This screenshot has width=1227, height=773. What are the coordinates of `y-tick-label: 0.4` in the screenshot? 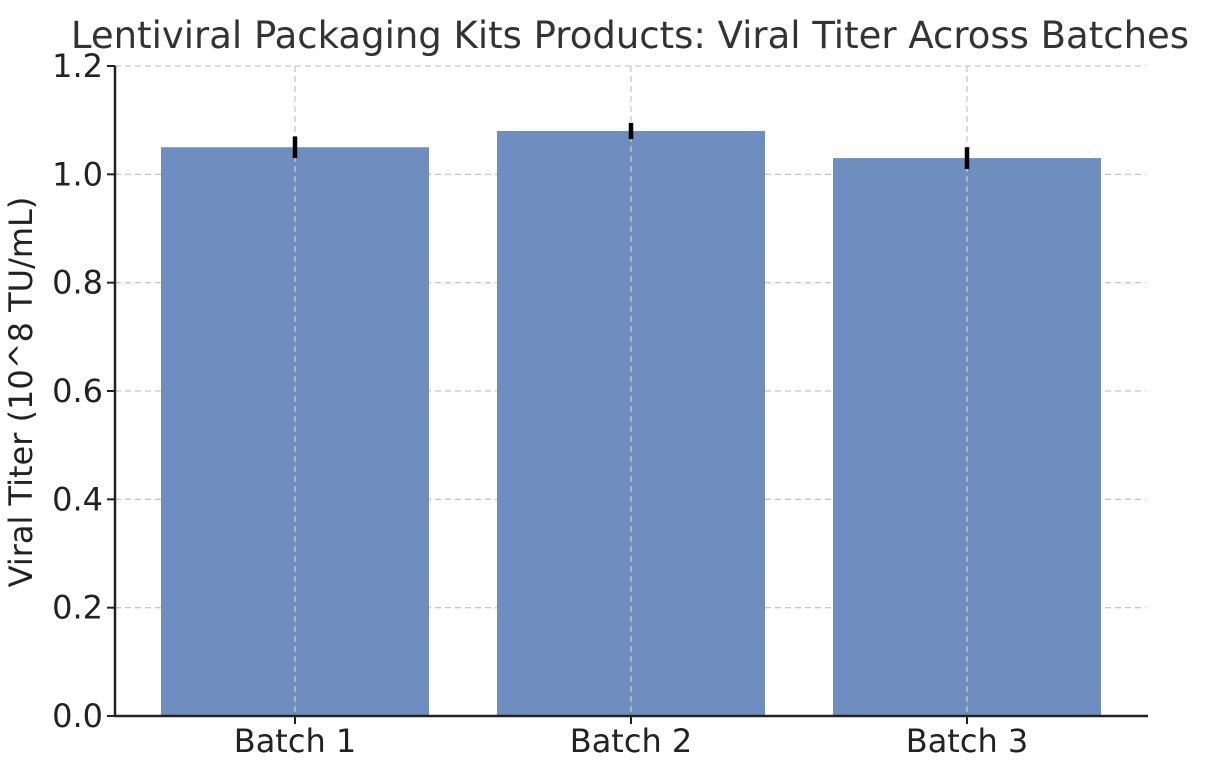 It's located at (77, 499).